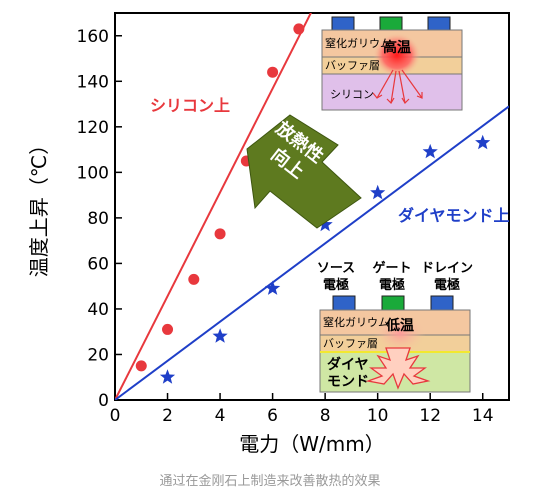  Describe the element at coordinates (352, 94) in the screenshot. I see `top-substrate-label: シリコン` at that location.